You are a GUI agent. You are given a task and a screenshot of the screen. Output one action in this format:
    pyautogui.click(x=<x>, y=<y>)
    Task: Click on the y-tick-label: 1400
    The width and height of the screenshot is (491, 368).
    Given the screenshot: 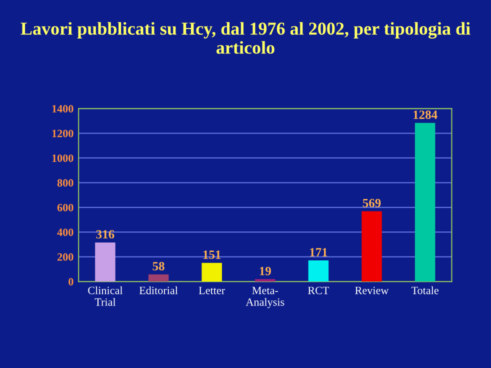 What is the action you would take?
    pyautogui.click(x=63, y=109)
    